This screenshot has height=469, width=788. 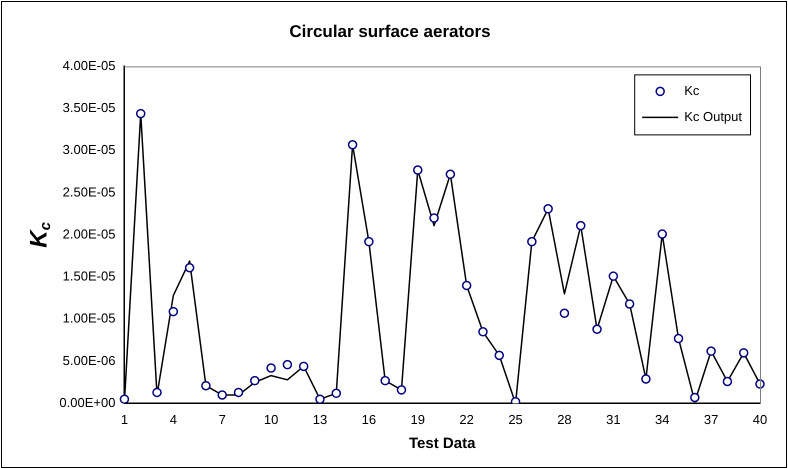 What do you see at coordinates (692, 90) in the screenshot?
I see `legend-label: Kc` at bounding box center [692, 90].